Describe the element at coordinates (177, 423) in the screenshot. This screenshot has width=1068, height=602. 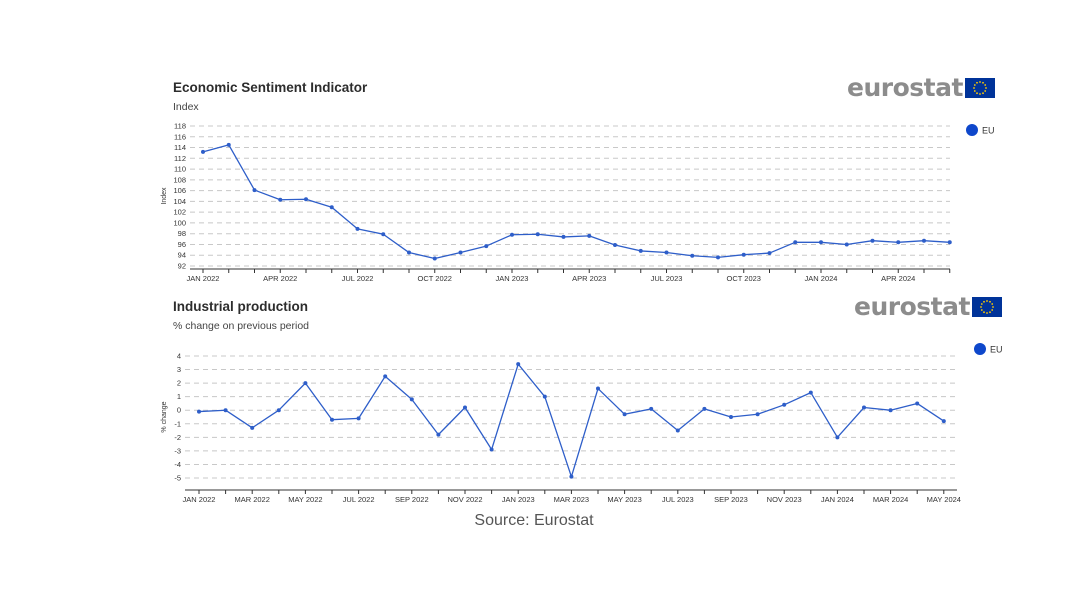
I see `y-tick-label: -1` at that location.